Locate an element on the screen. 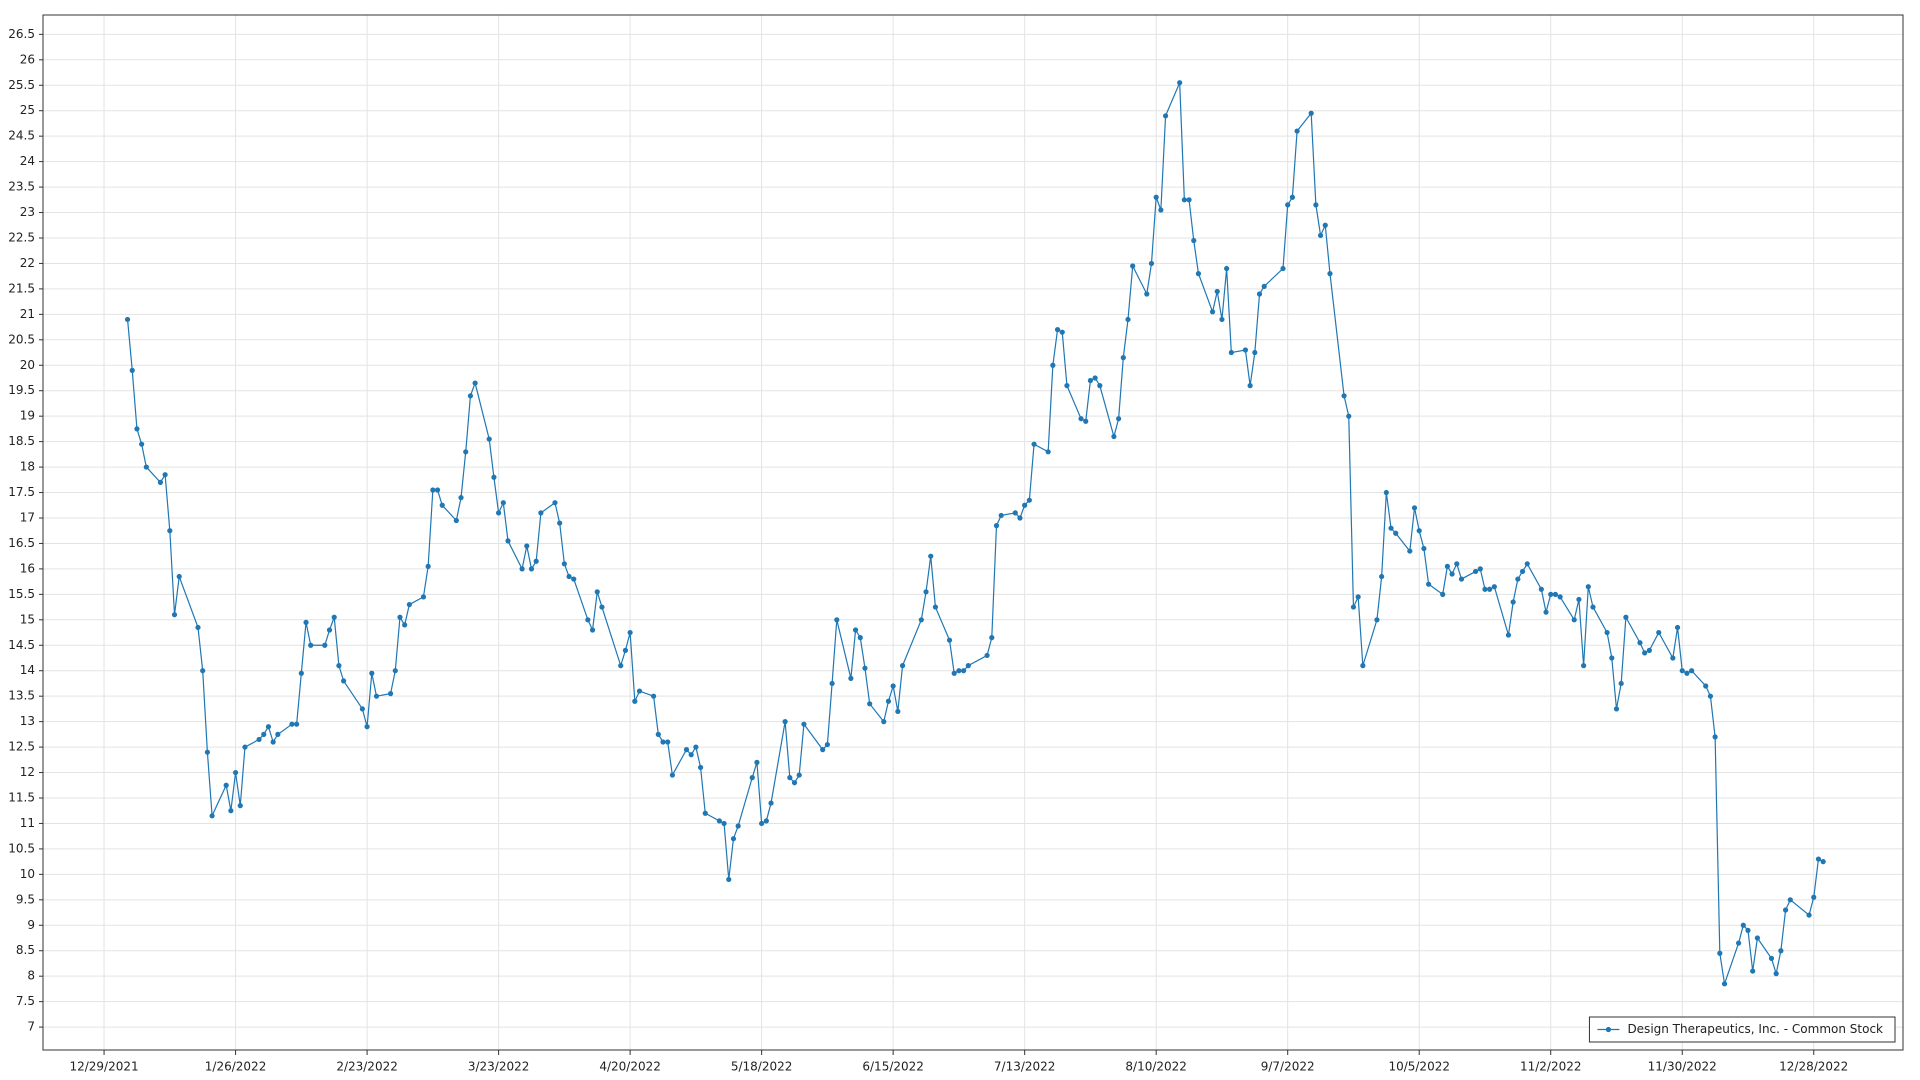 The height and width of the screenshot is (1080, 1920). x-tick-label: 1/26/2022 is located at coordinates (236, 1067).